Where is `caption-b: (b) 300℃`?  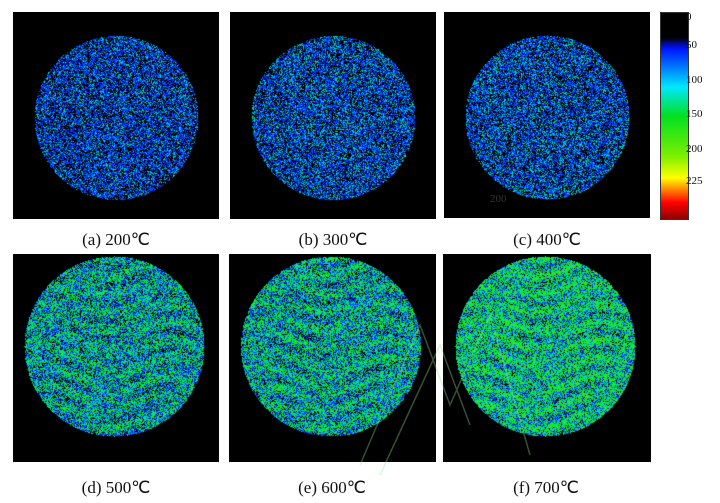 caption-b: (b) 300℃ is located at coordinates (333, 239).